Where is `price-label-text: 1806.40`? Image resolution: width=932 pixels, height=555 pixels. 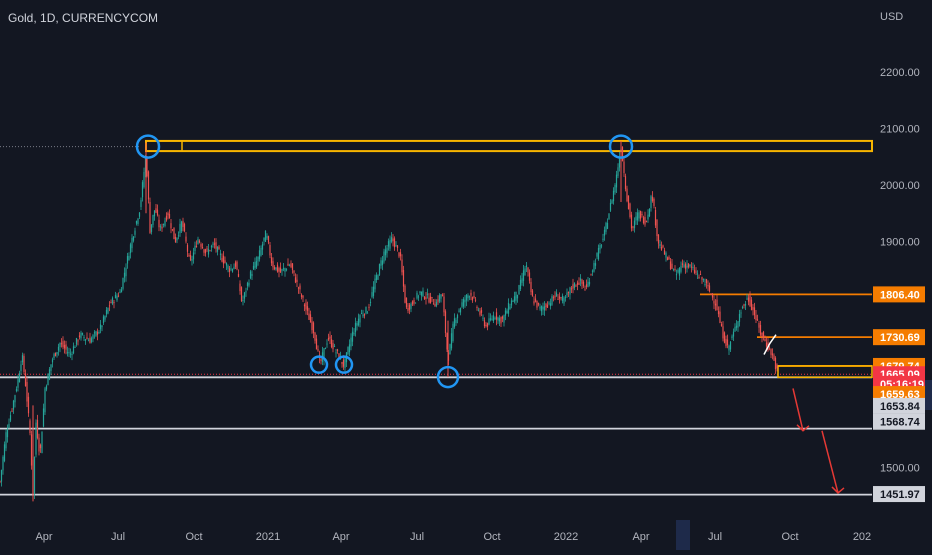
price-label-text: 1806.40 is located at coordinates (900, 295).